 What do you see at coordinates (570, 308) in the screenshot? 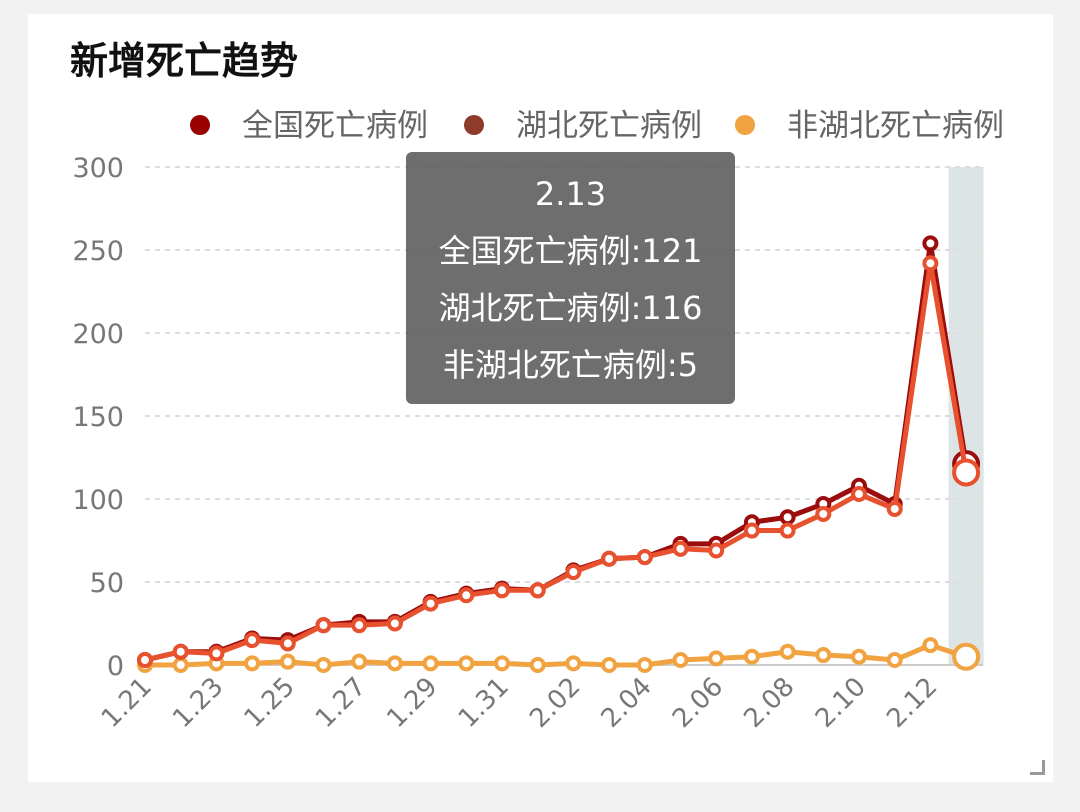
I see `tooltip-line: 湖北死亡病例:116` at bounding box center [570, 308].